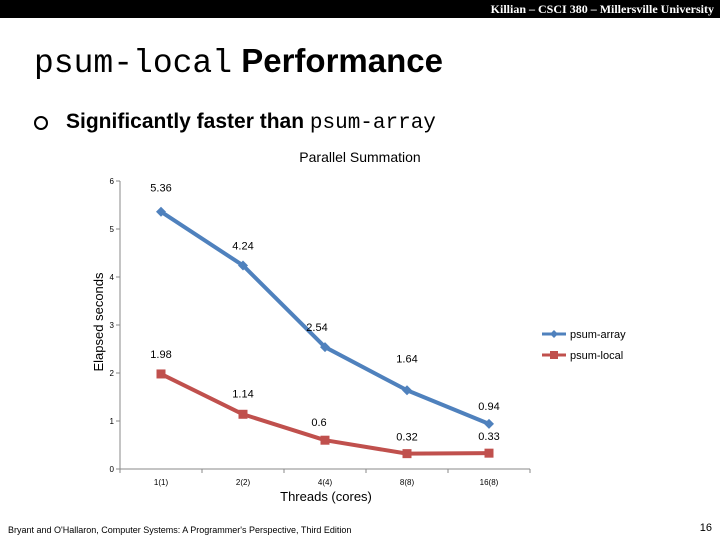  Describe the element at coordinates (554, 334) in the screenshot. I see `legend-marker-psum-array` at that location.